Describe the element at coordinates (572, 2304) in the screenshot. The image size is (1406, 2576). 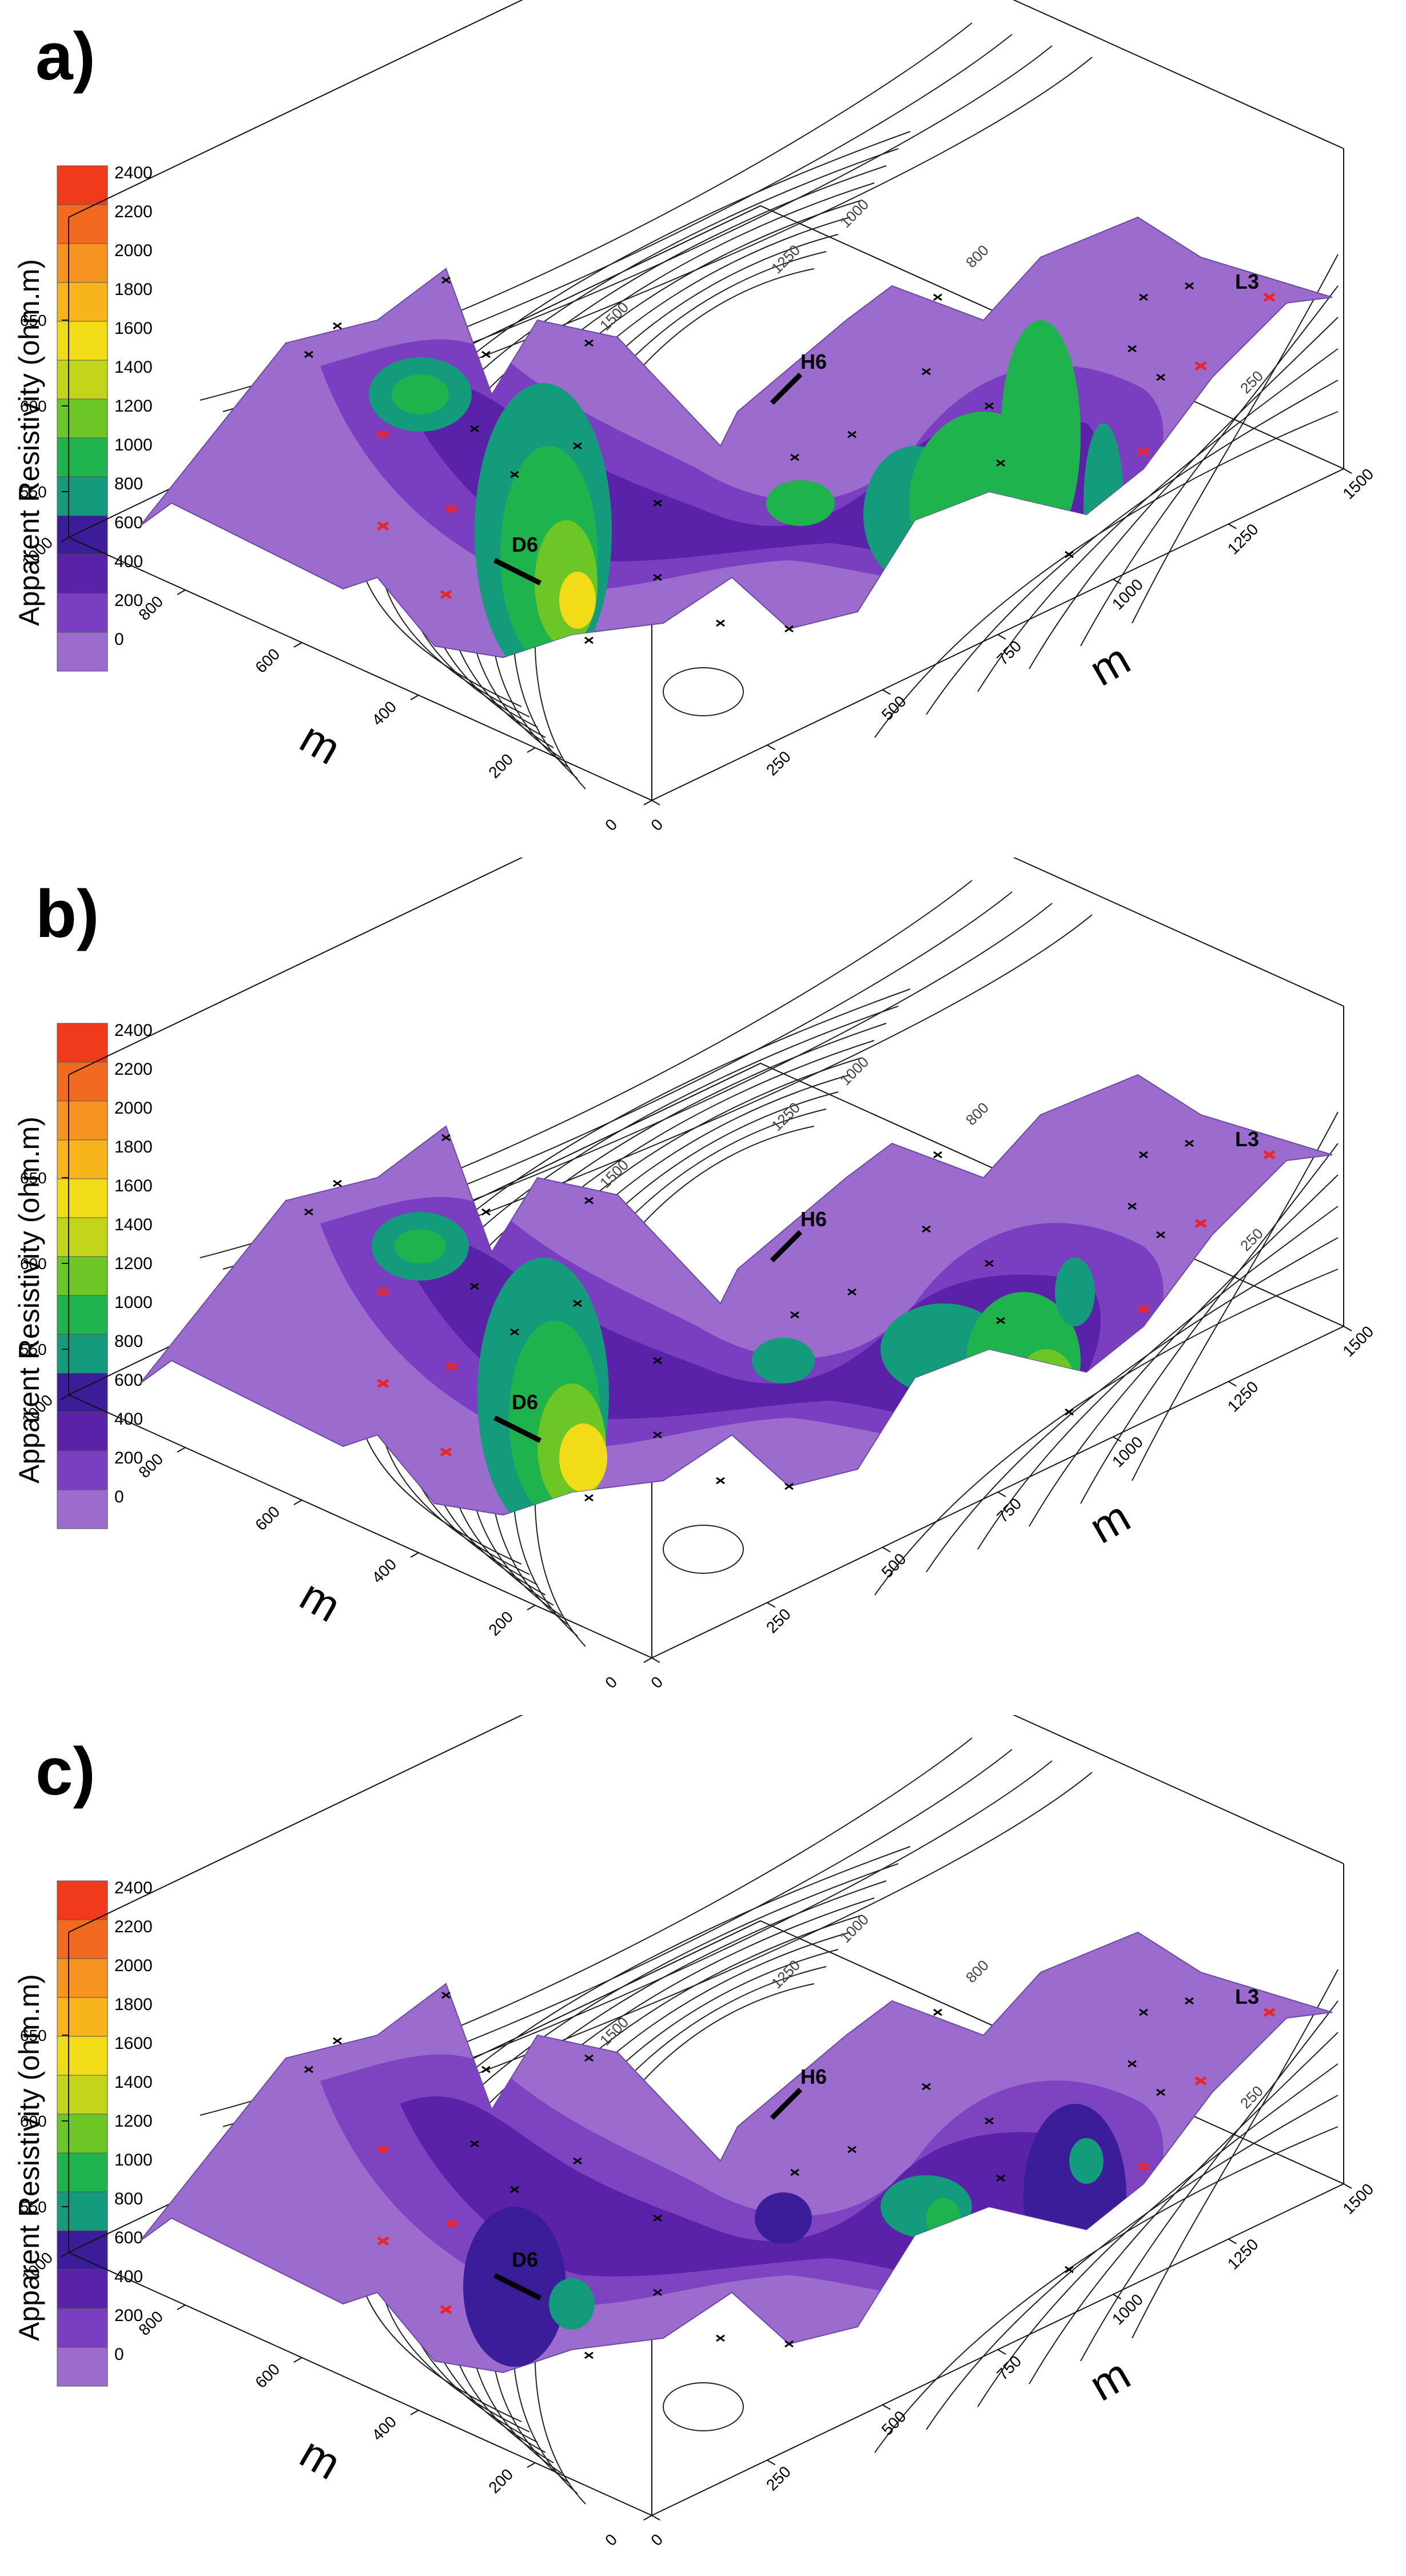
I see `anomaly-d6-core` at that location.